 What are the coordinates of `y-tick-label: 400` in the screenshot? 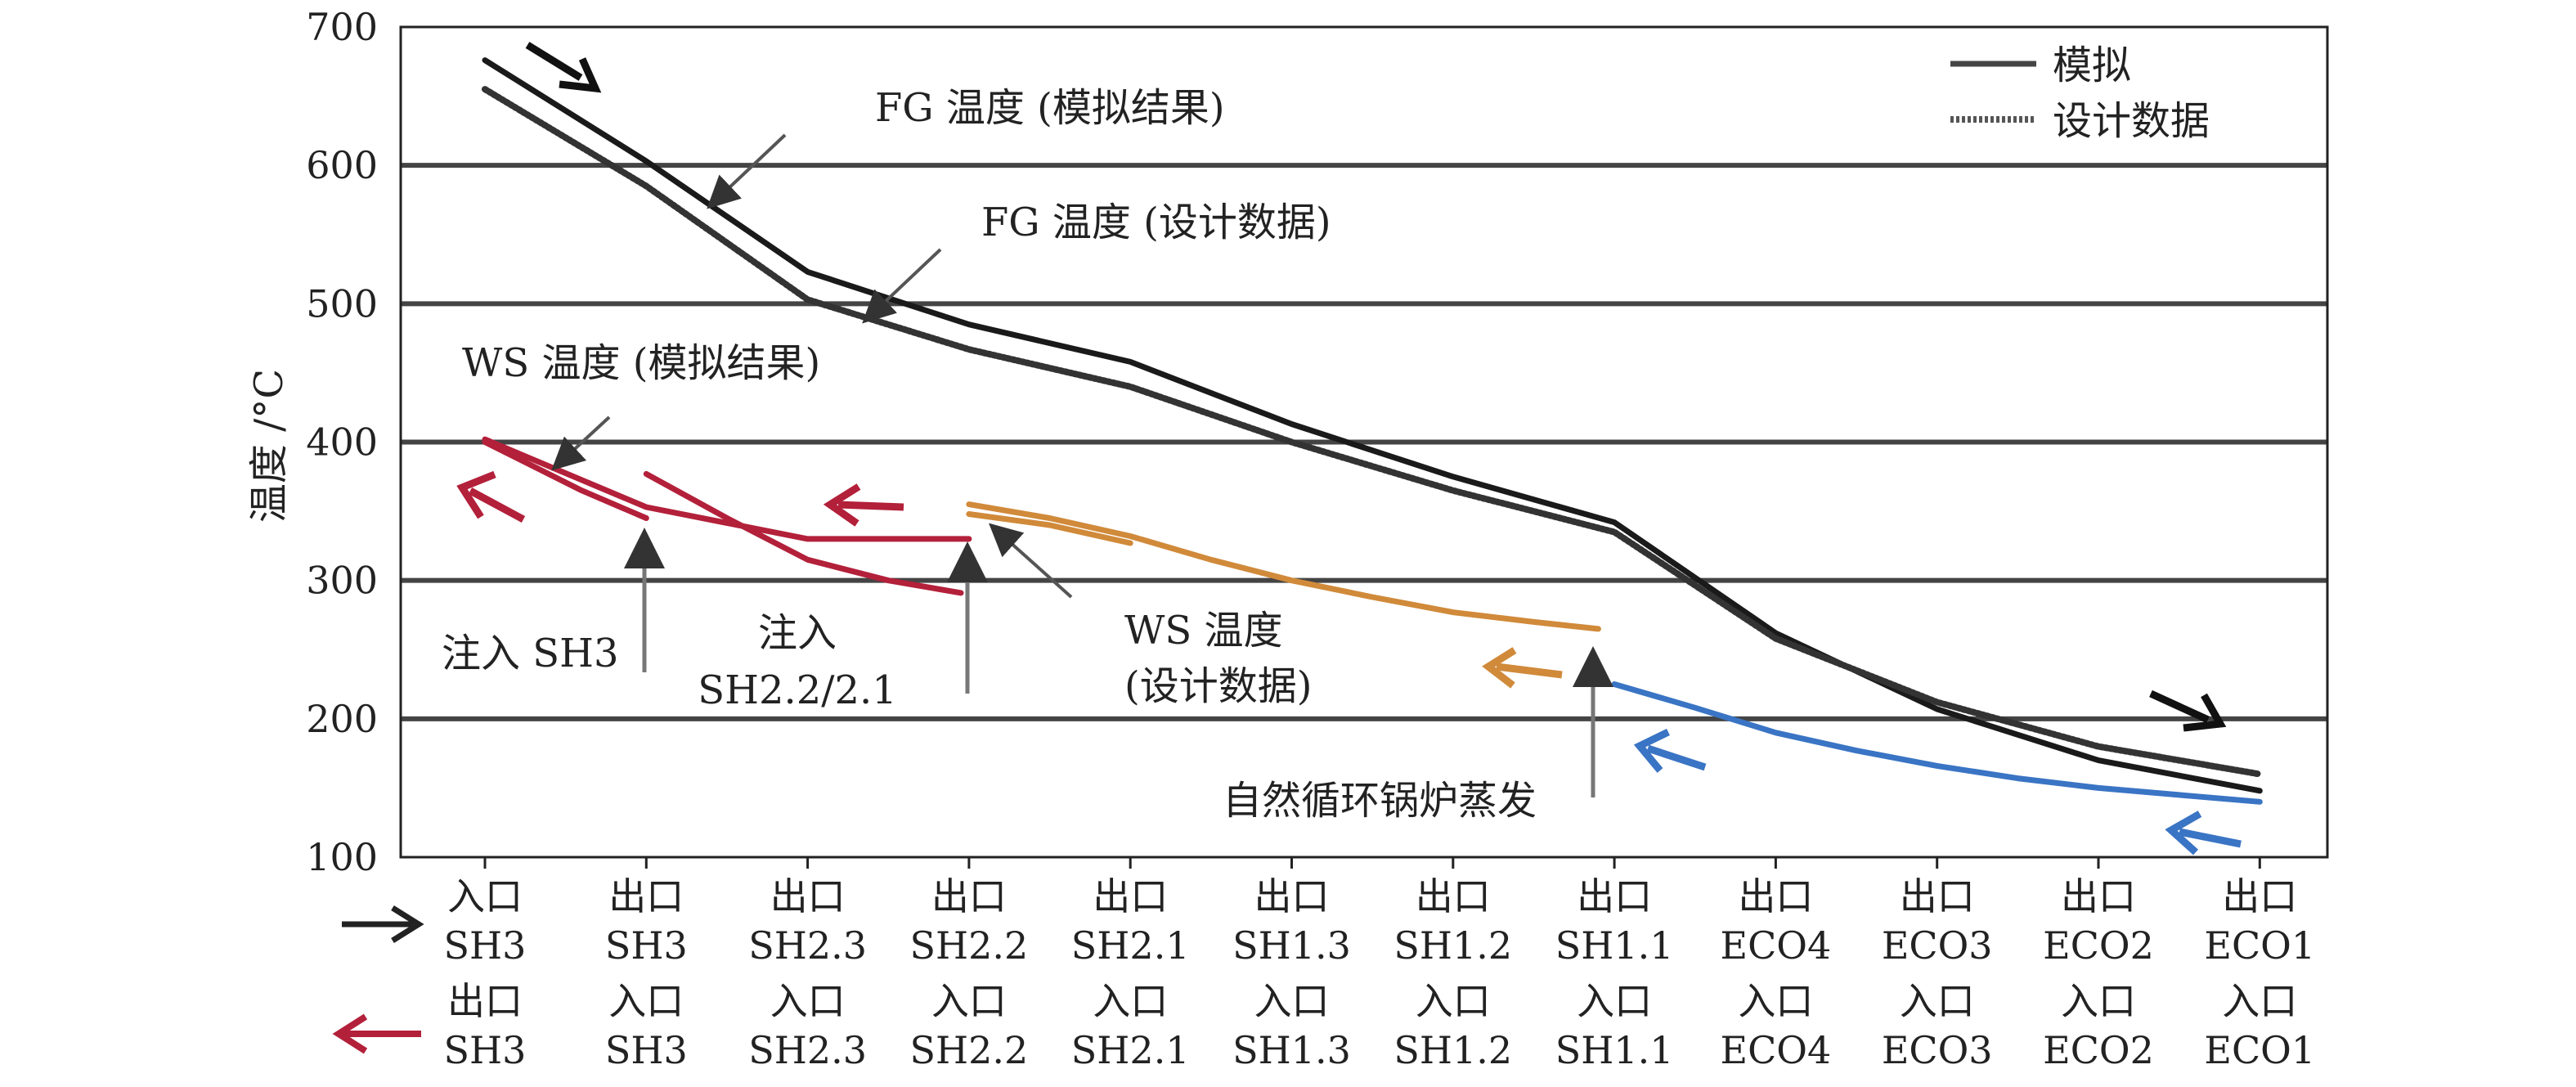 It's located at (342, 443).